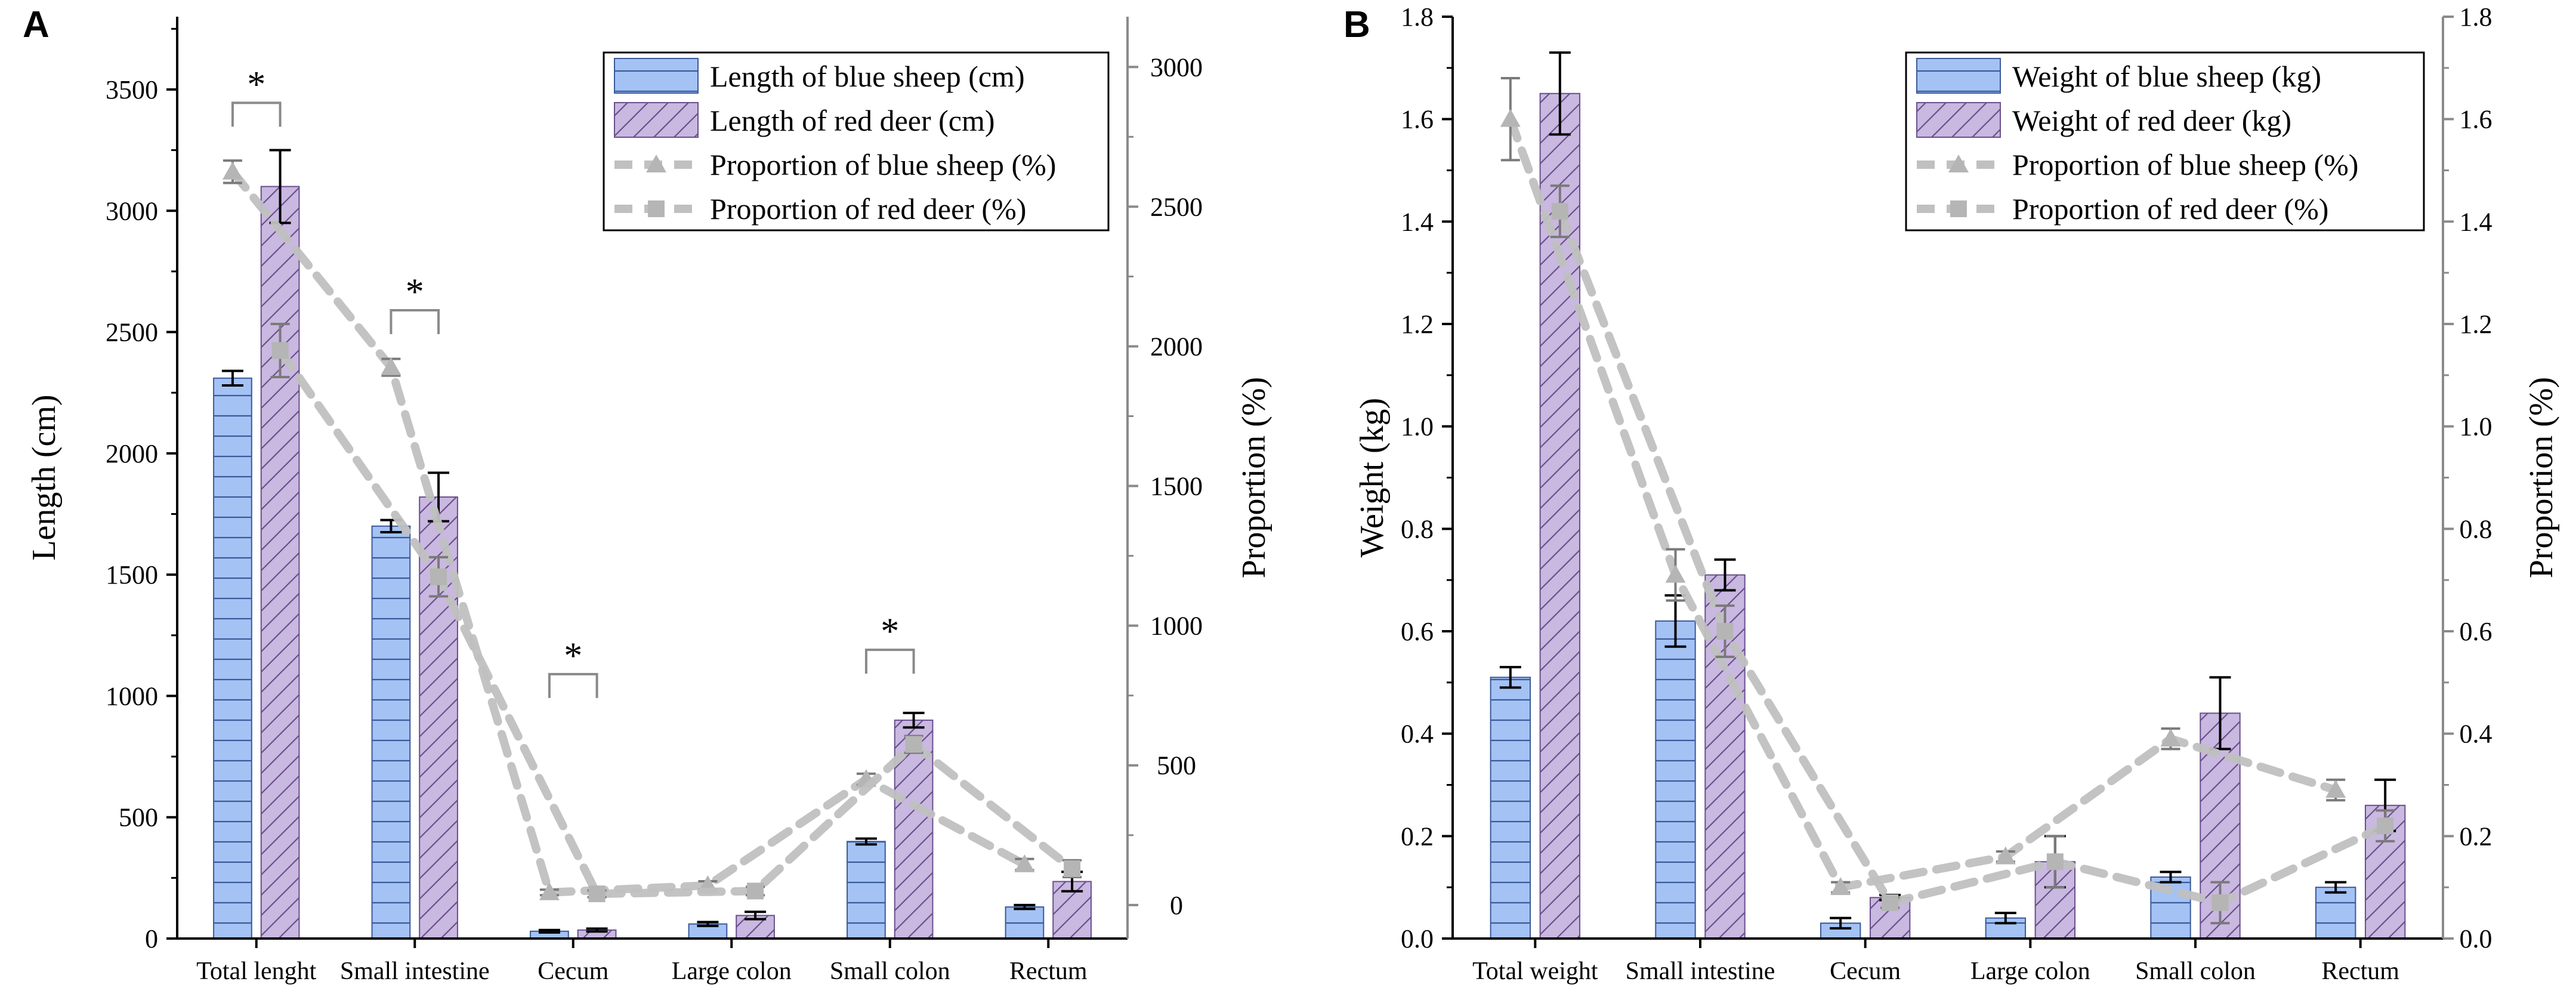  What do you see at coordinates (151, 938) in the screenshot?
I see `y-tick-label-1: 0` at bounding box center [151, 938].